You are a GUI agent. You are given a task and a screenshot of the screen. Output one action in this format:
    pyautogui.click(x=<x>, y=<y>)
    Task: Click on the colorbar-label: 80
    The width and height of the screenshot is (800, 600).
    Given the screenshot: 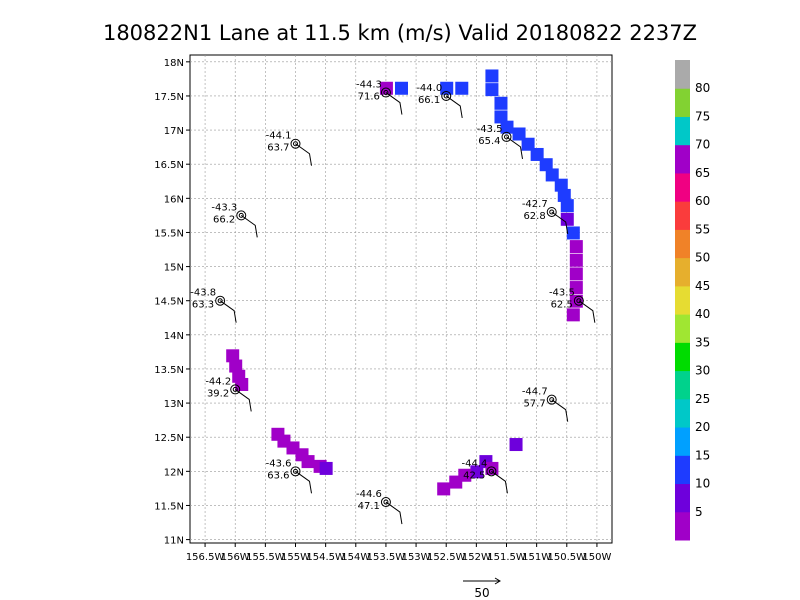 What is the action you would take?
    pyautogui.click(x=702, y=88)
    